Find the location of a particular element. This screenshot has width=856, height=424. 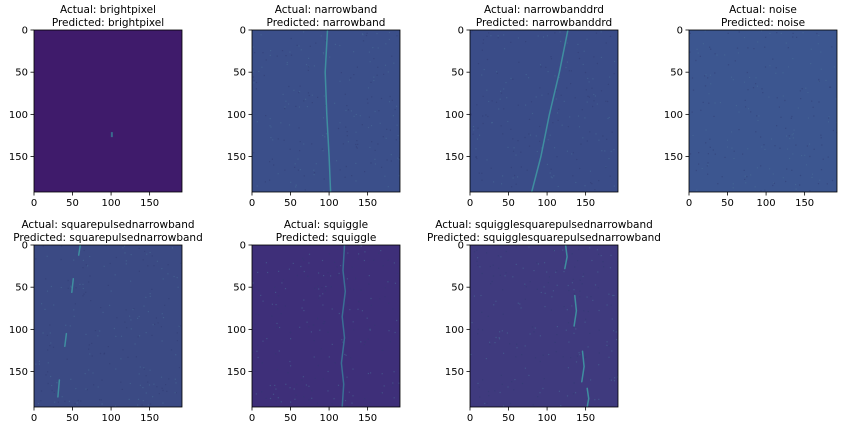

subplot-title-predicted: Predicted: squarepulsednarrowband is located at coordinates (108, 238).